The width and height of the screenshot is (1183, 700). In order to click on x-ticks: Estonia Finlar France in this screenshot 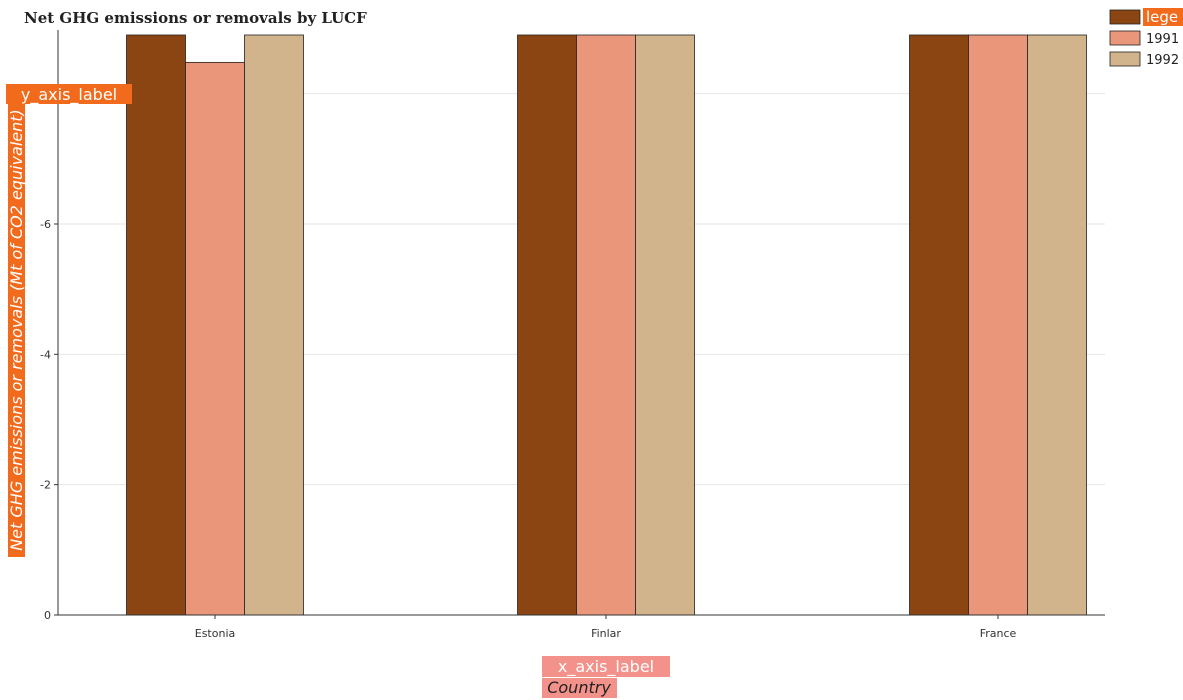, I will do `click(606, 627)`.